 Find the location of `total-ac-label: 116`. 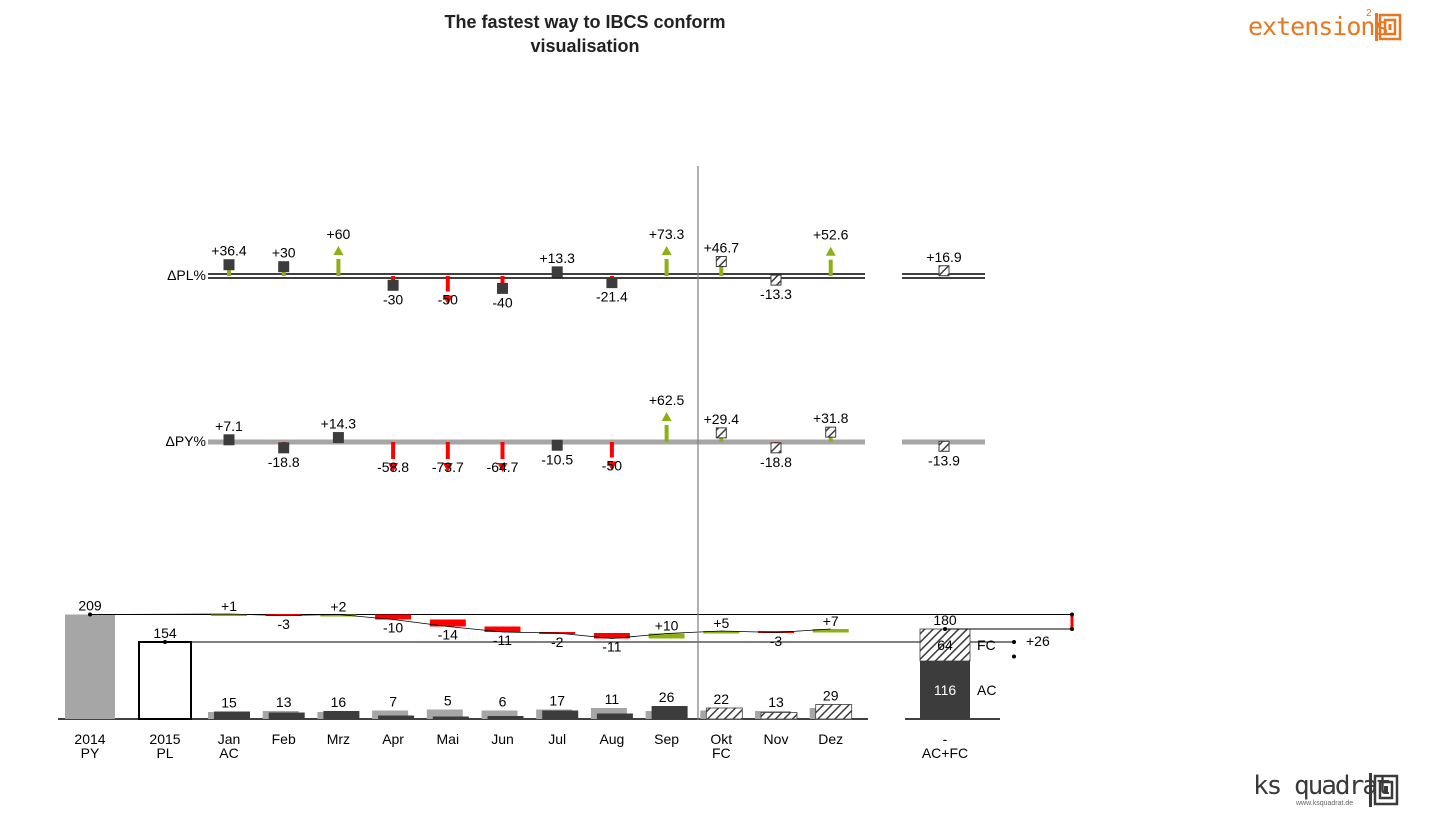

total-ac-label: 116 is located at coordinates (945, 690).